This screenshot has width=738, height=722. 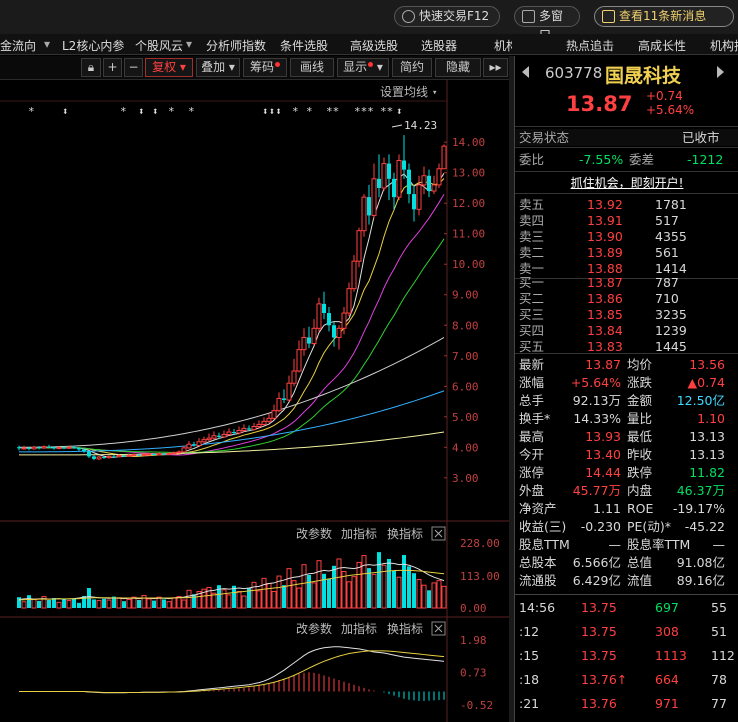 I want to click on ask-row: 卖四 13.91 517, so click(x=626, y=220).